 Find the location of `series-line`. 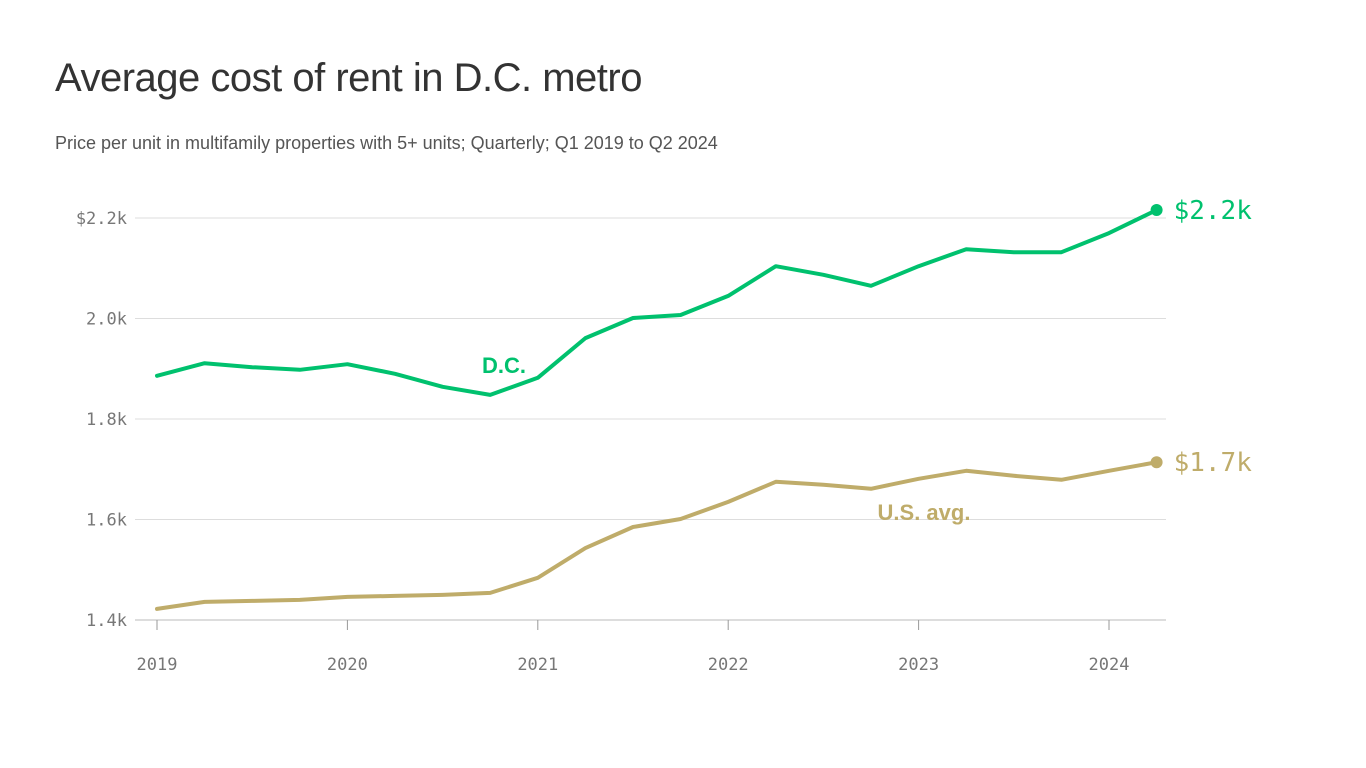

series-line is located at coordinates (657, 535).